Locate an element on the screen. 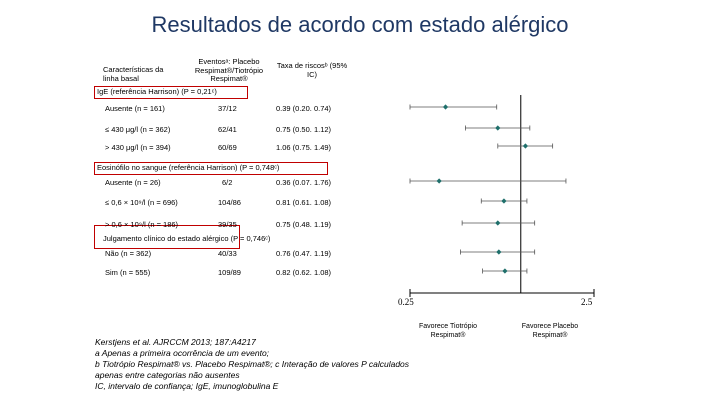 This screenshot has width=720, height=405. row-events: 40/33 is located at coordinates (227, 253).